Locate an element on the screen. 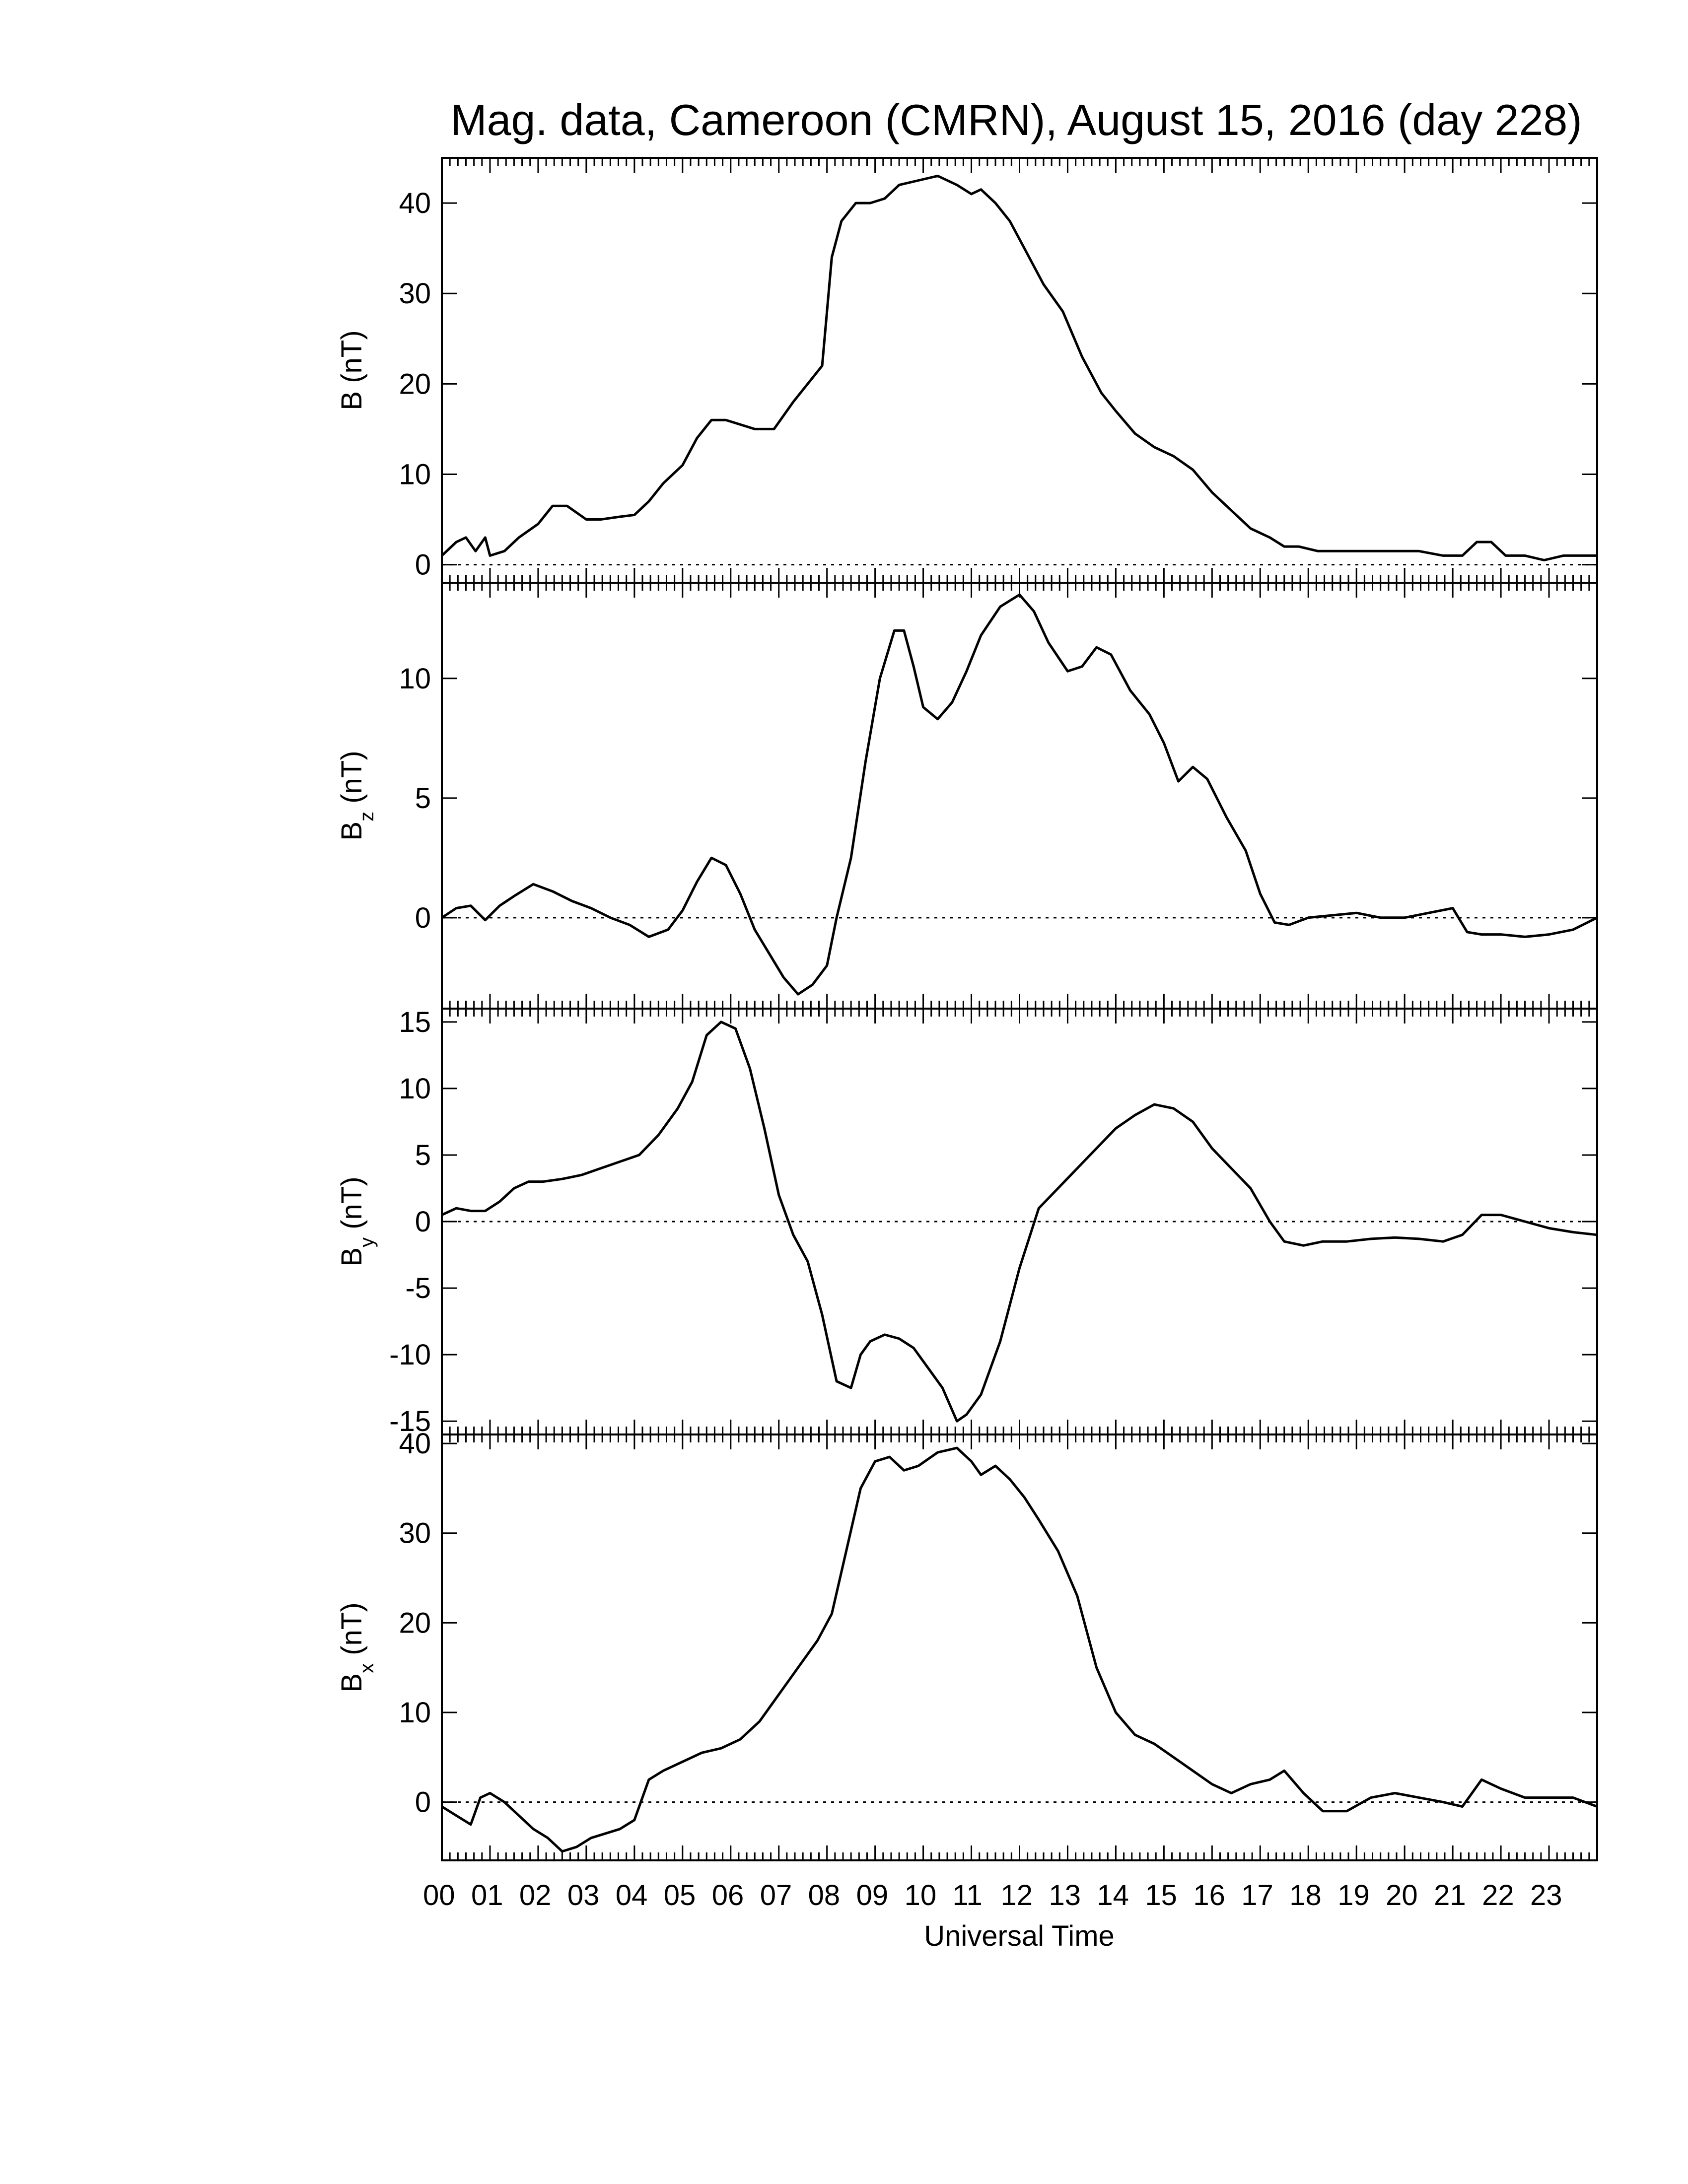 The height and width of the screenshot is (2184, 1688). y-axis-label-subscript: z is located at coordinates (367, 816).